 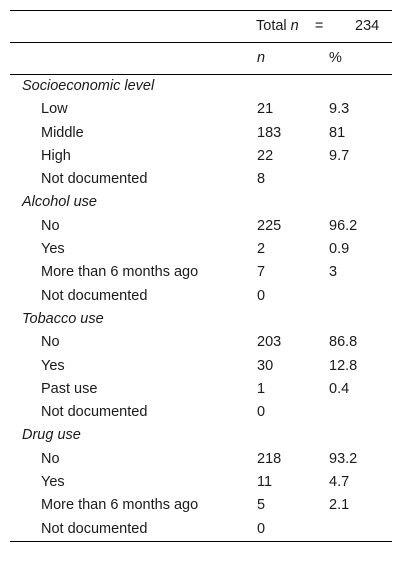 I want to click on percent-cell: 0.4, so click(x=339, y=388).